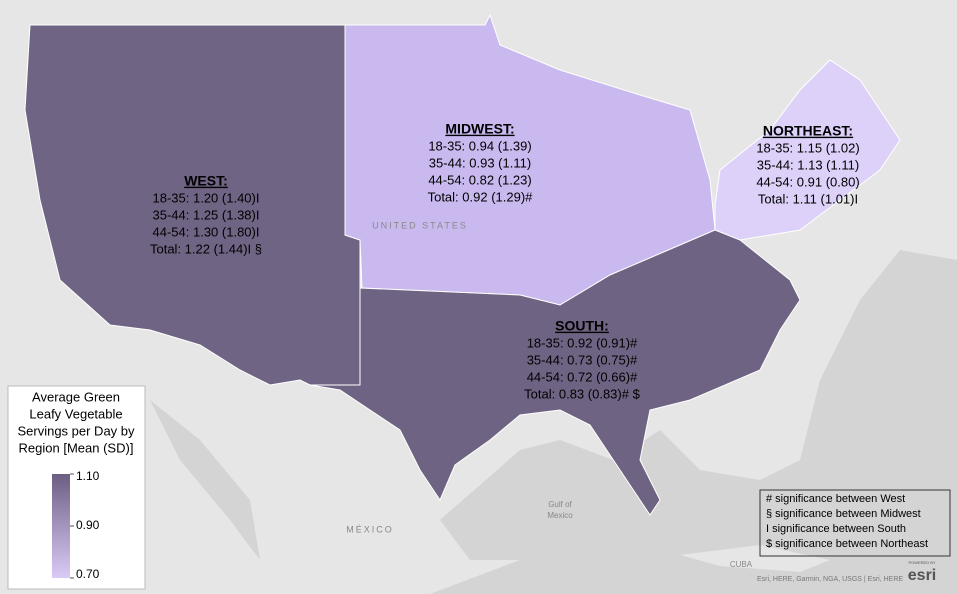 Image resolution: width=957 pixels, height=594 pixels. I want to click on region-stat: 35-44: 1.25 (1.38)I, so click(206, 214).